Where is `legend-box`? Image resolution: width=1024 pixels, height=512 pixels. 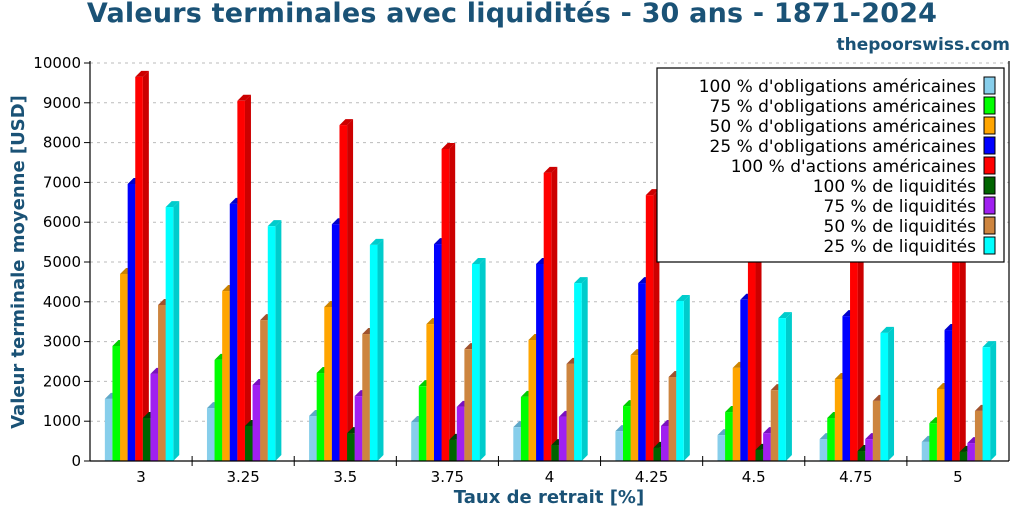 legend-box is located at coordinates (830, 165).